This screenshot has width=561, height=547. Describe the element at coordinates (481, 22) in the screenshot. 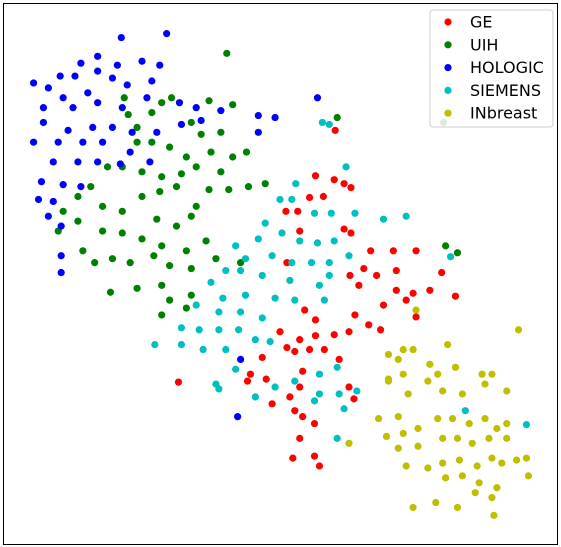

I see `legend-label: GE` at that location.